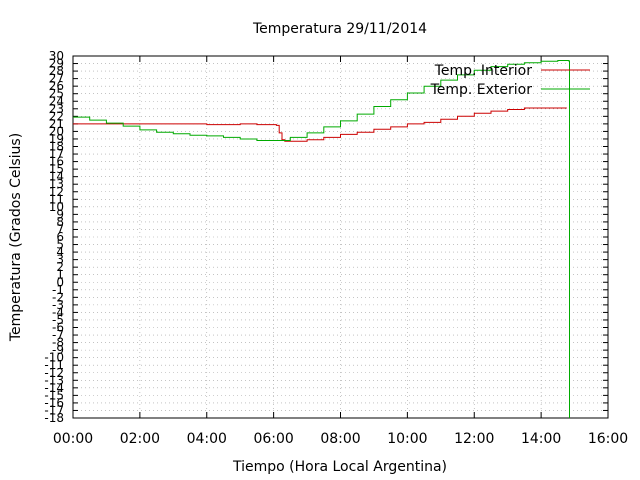 This screenshot has width=640, height=480. I want to click on y-tick-label: 26, so click(56, 86).